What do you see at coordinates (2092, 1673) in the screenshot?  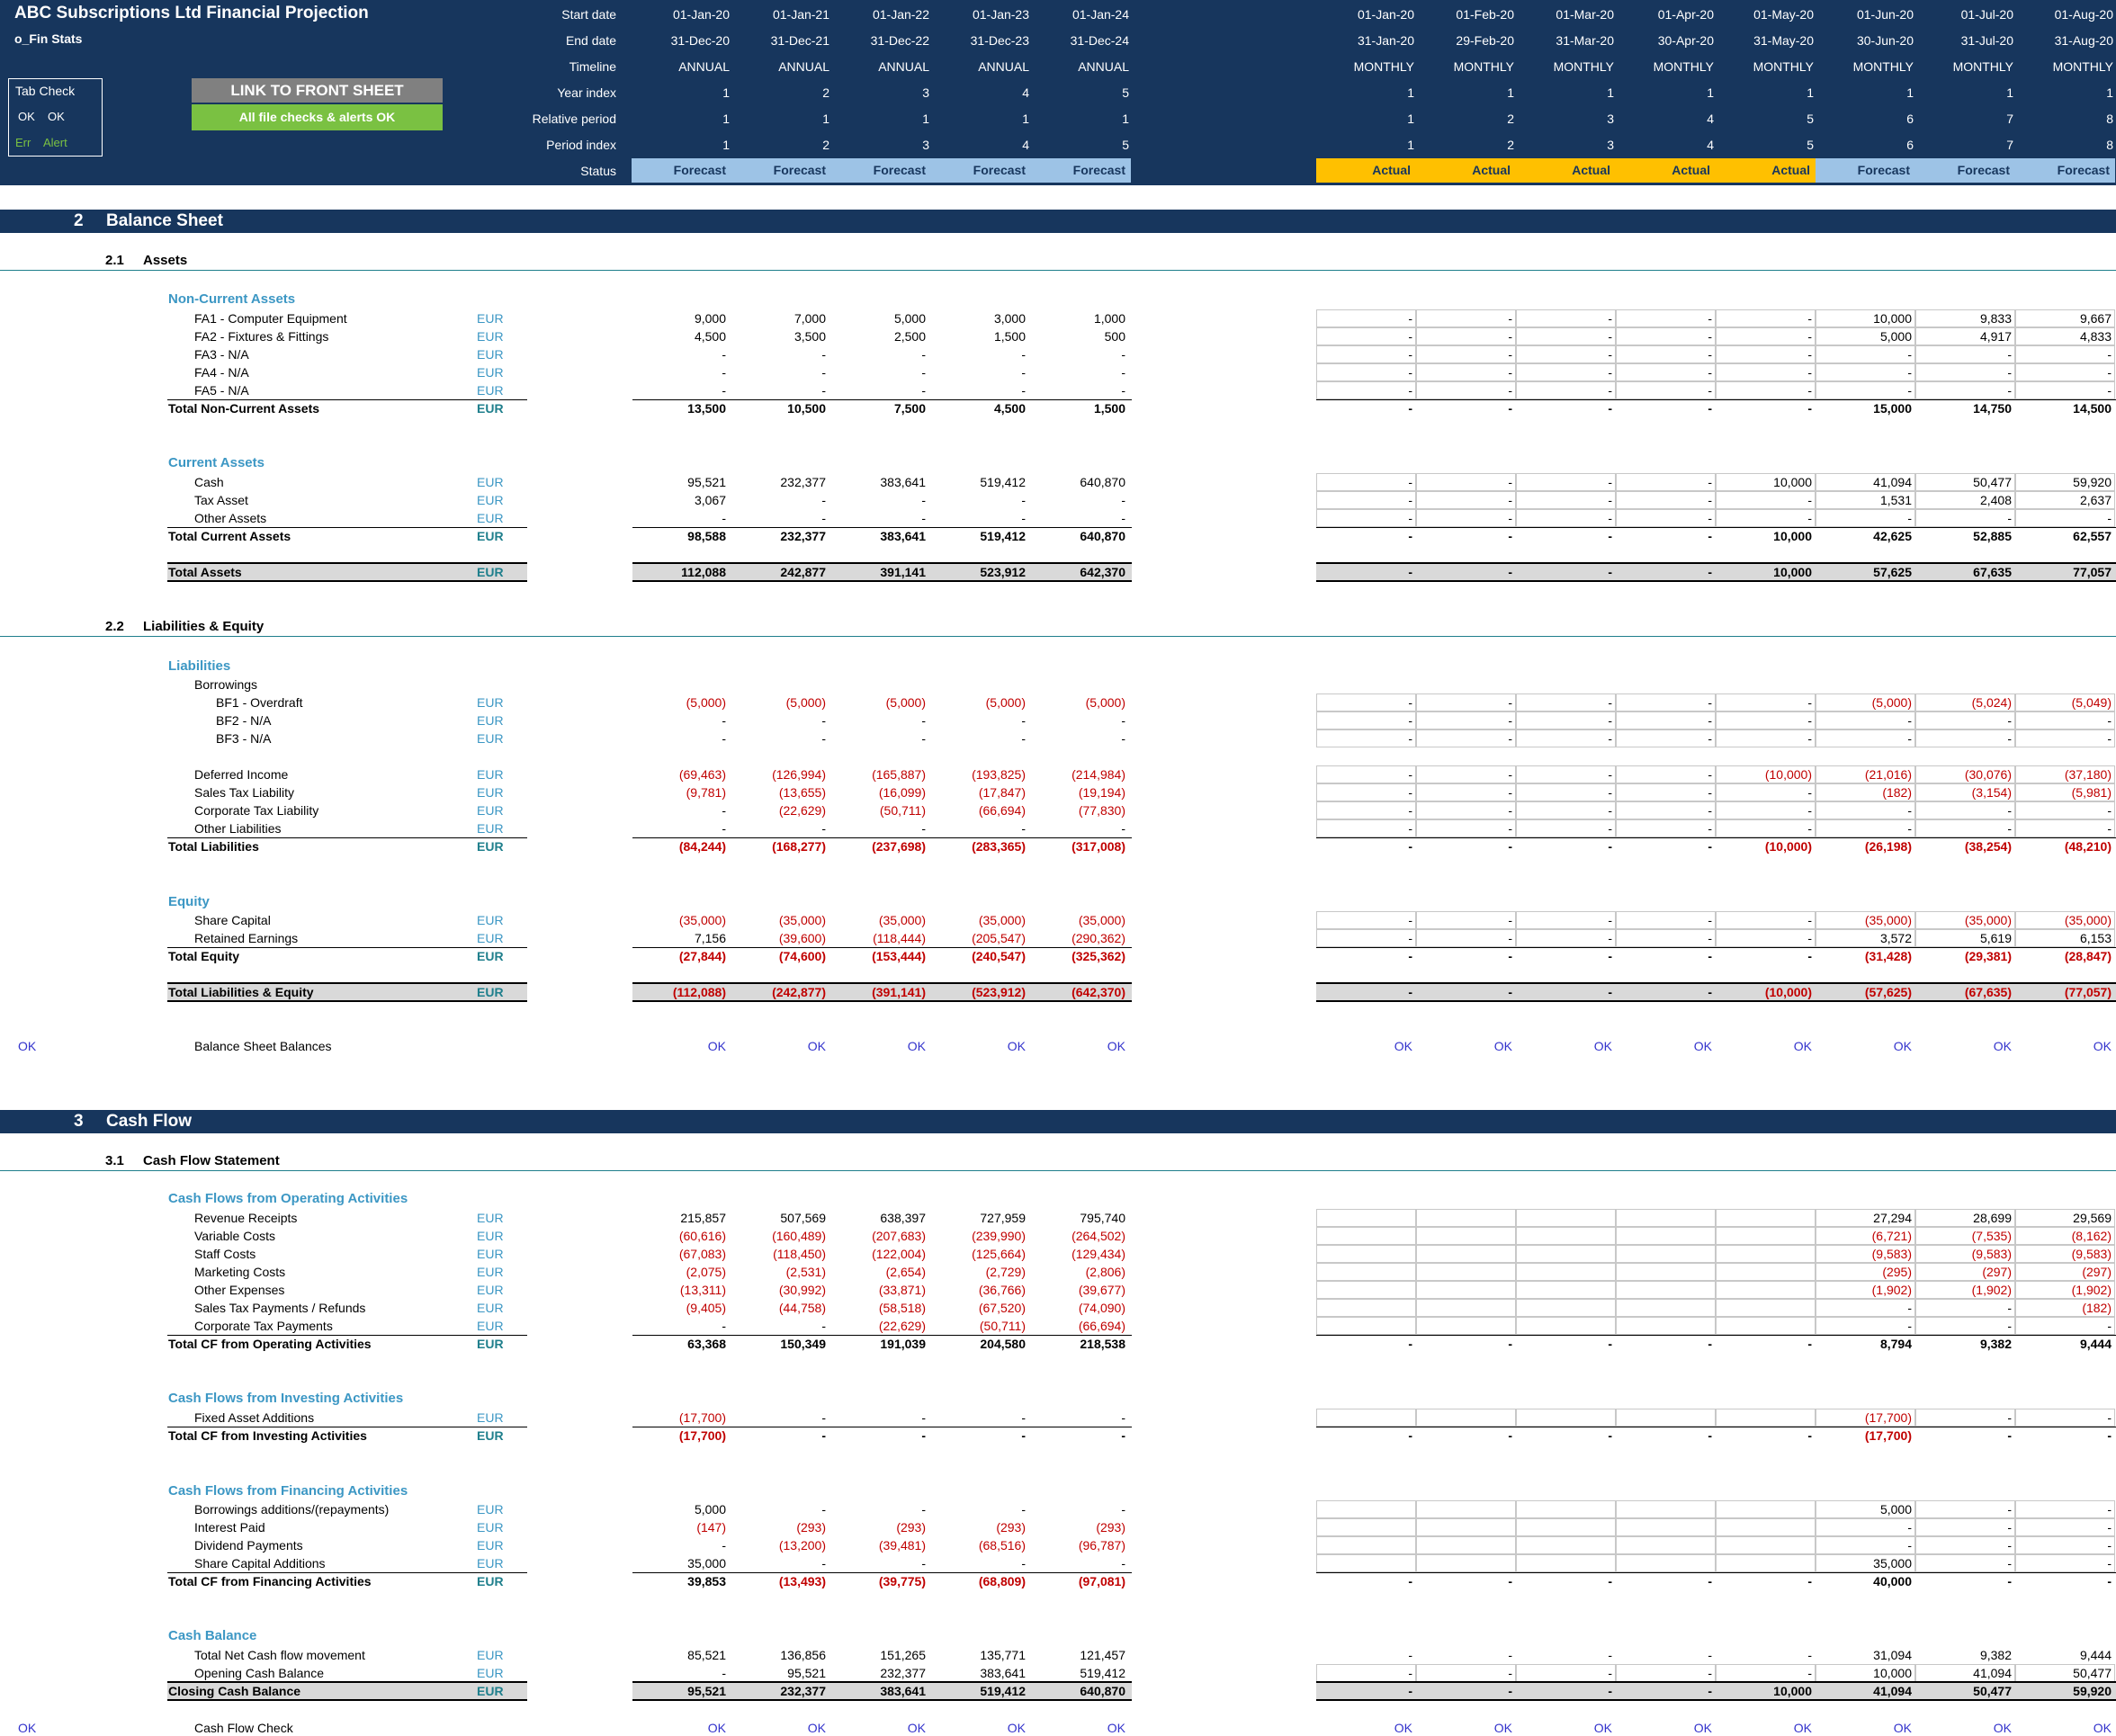 I see `monthly-value-cell: 50,477` at bounding box center [2092, 1673].